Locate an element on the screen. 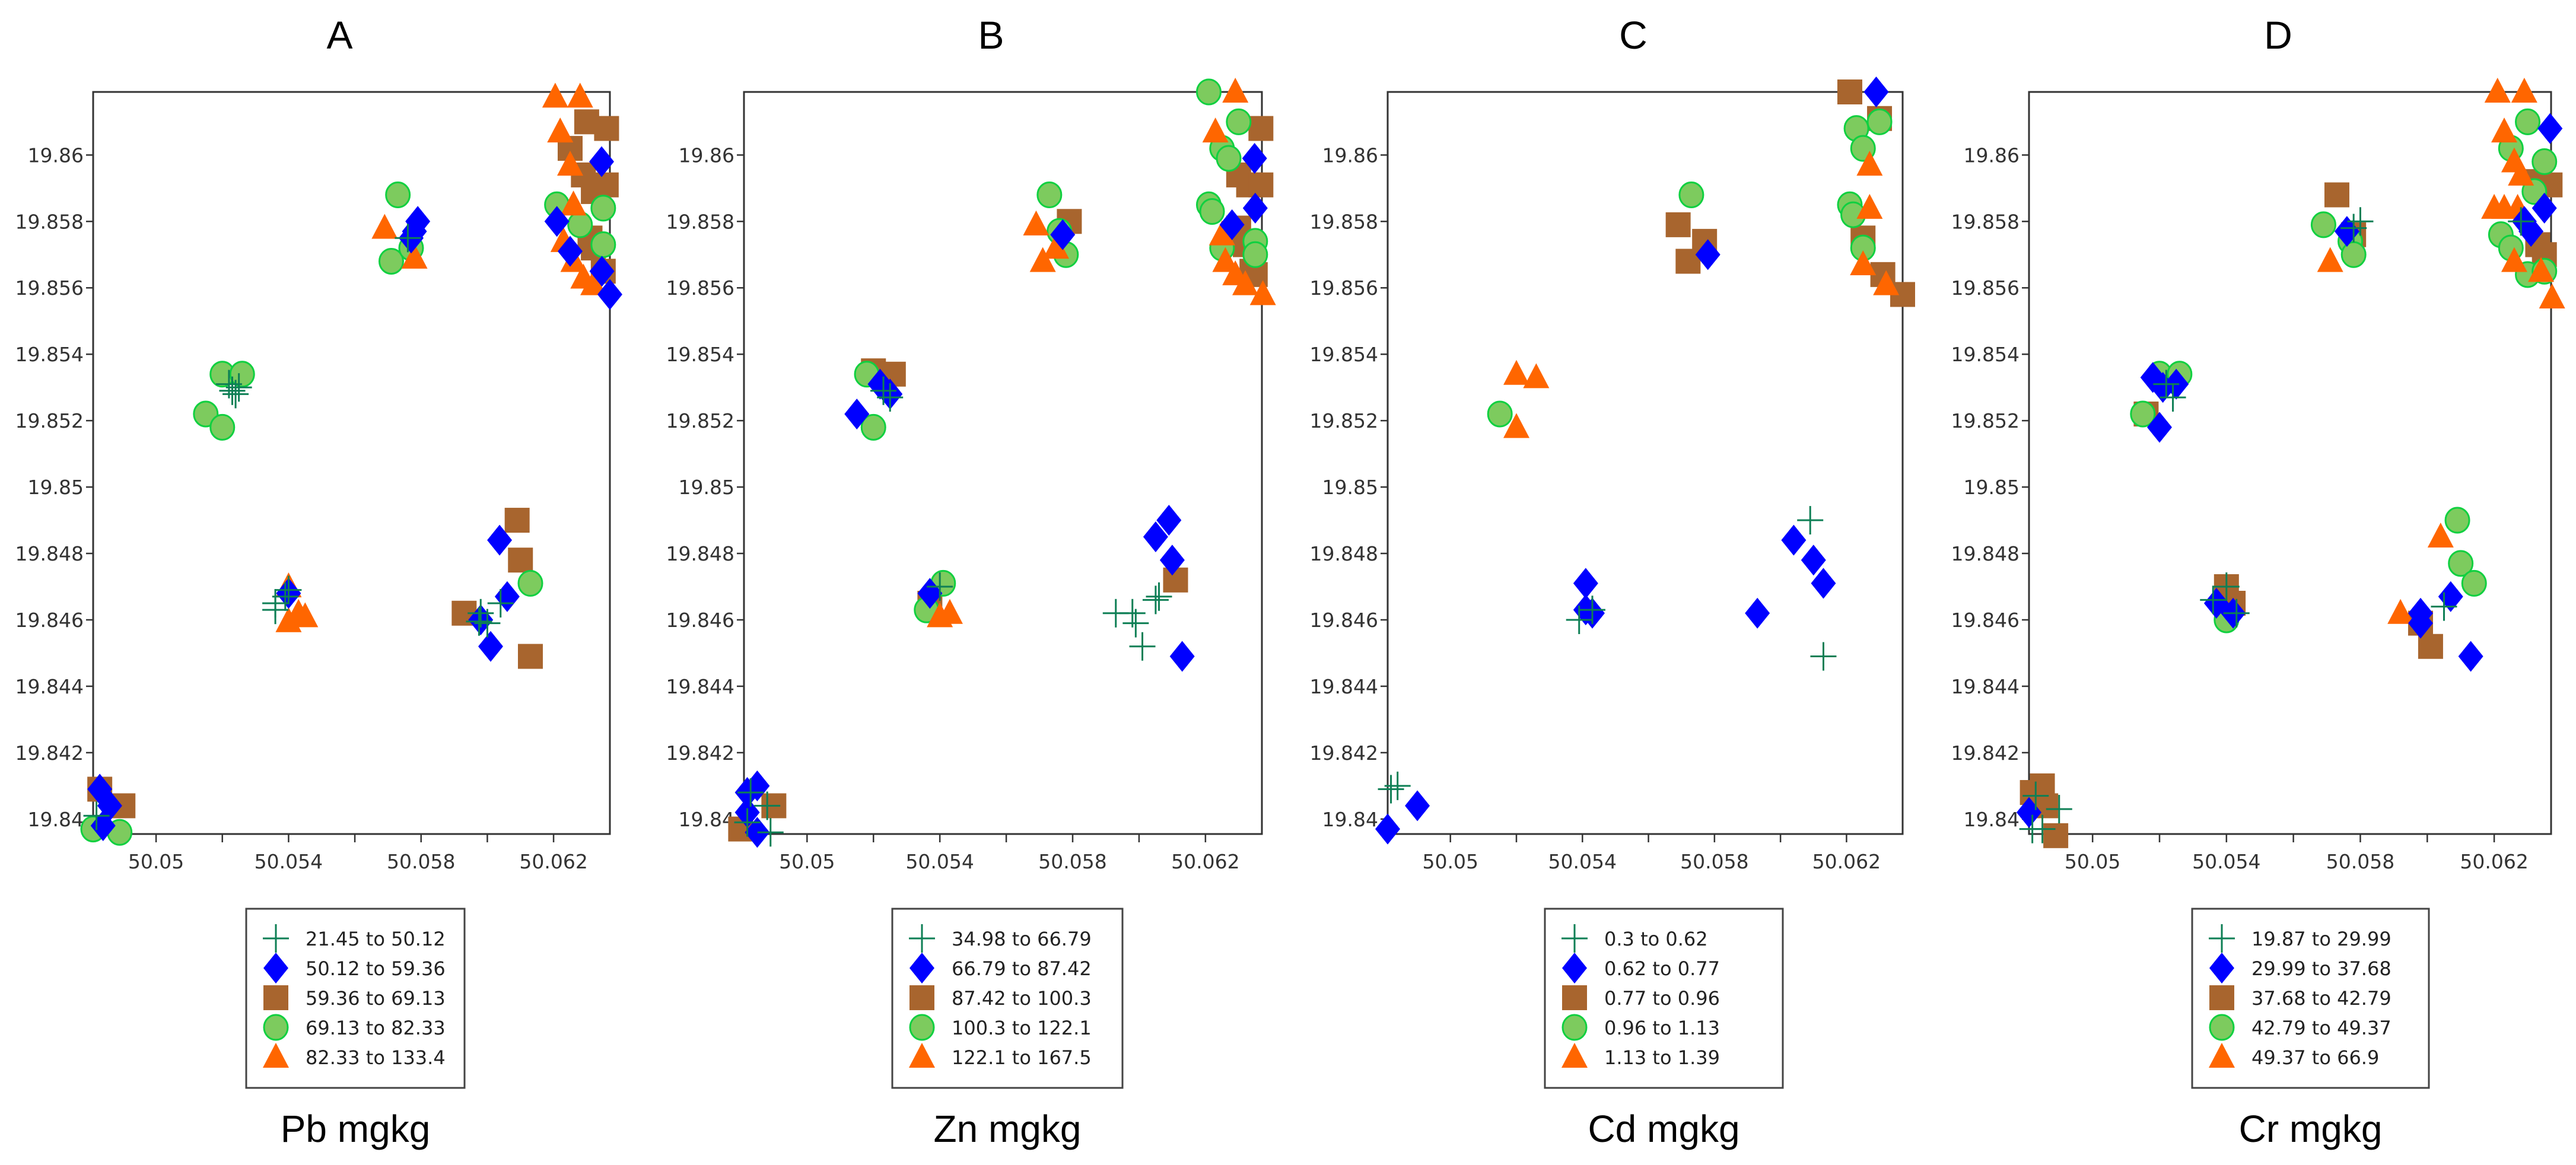 This screenshot has width=2576, height=1165. variable-label: Pb mgkg is located at coordinates (356, 1128).